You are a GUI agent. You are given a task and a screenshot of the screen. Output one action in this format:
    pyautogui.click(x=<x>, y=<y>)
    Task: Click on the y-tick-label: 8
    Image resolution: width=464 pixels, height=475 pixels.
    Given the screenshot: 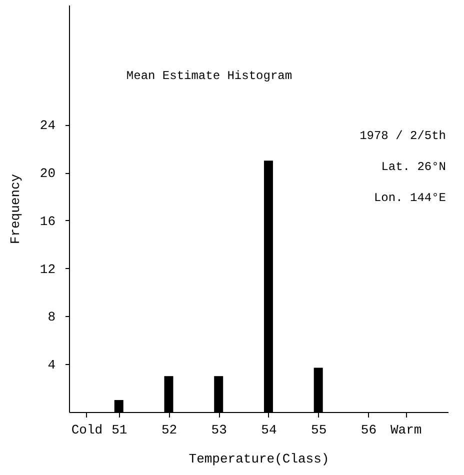 What is the action you would take?
    pyautogui.click(x=52, y=317)
    